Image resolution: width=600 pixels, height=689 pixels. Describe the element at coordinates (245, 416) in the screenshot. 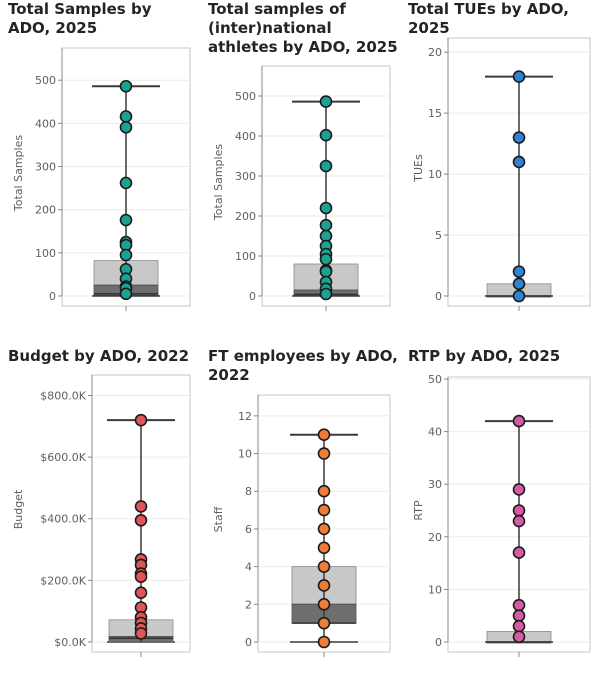

I see `tick-label: 12` at that location.